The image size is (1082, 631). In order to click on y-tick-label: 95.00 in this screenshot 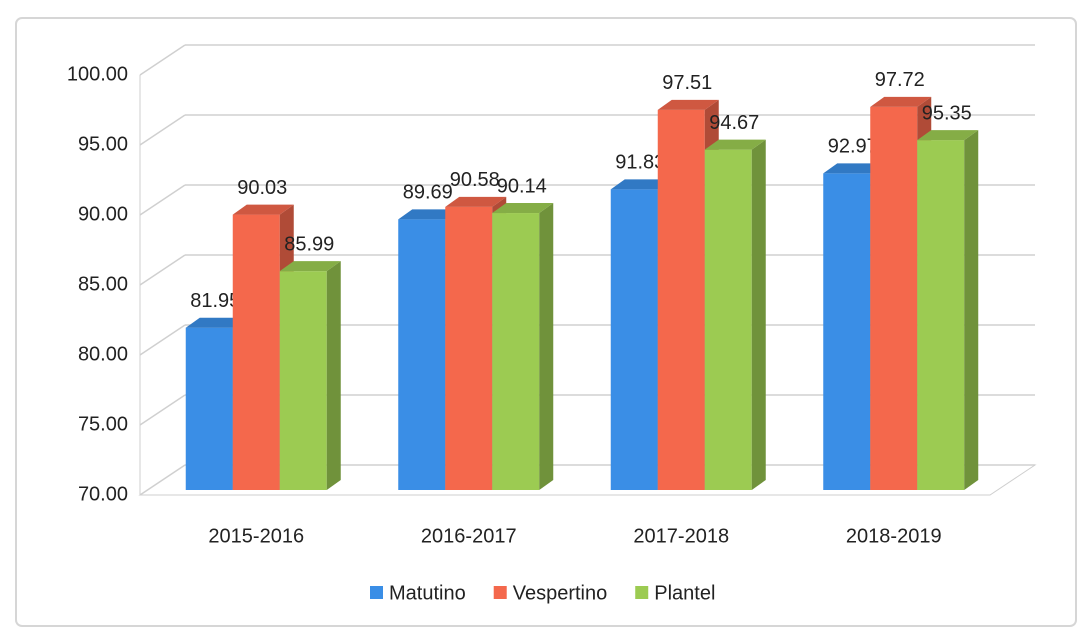, I will do `click(103, 144)`.